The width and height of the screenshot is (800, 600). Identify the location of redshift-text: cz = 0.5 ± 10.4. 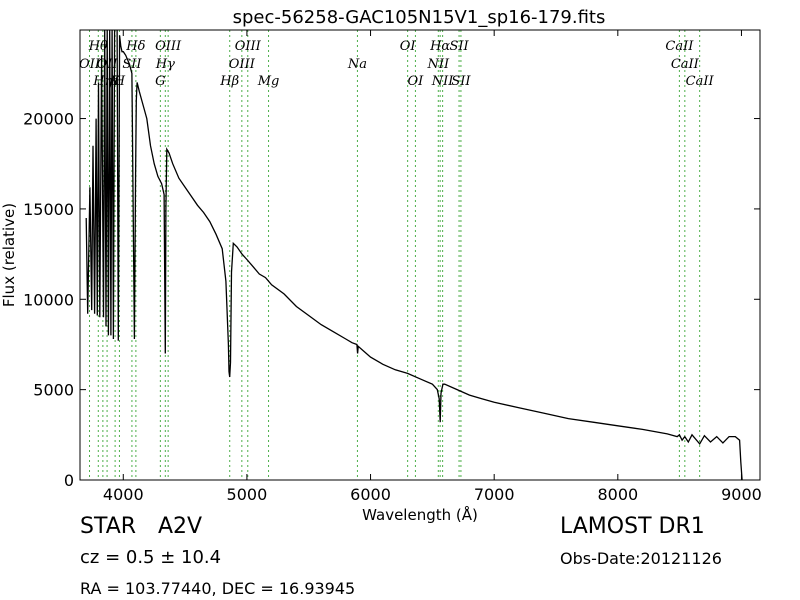
(151, 557).